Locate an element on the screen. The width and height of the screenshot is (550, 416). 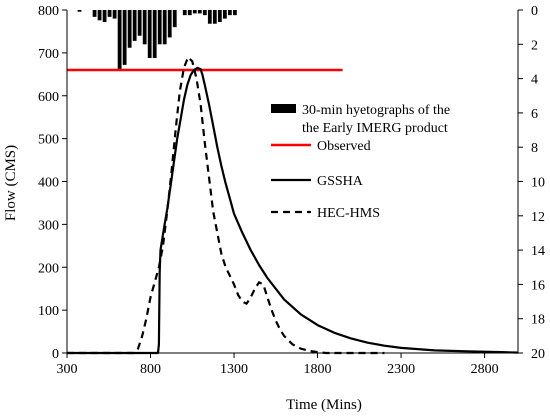
legend-label-observed: Observed is located at coordinates (344, 146).